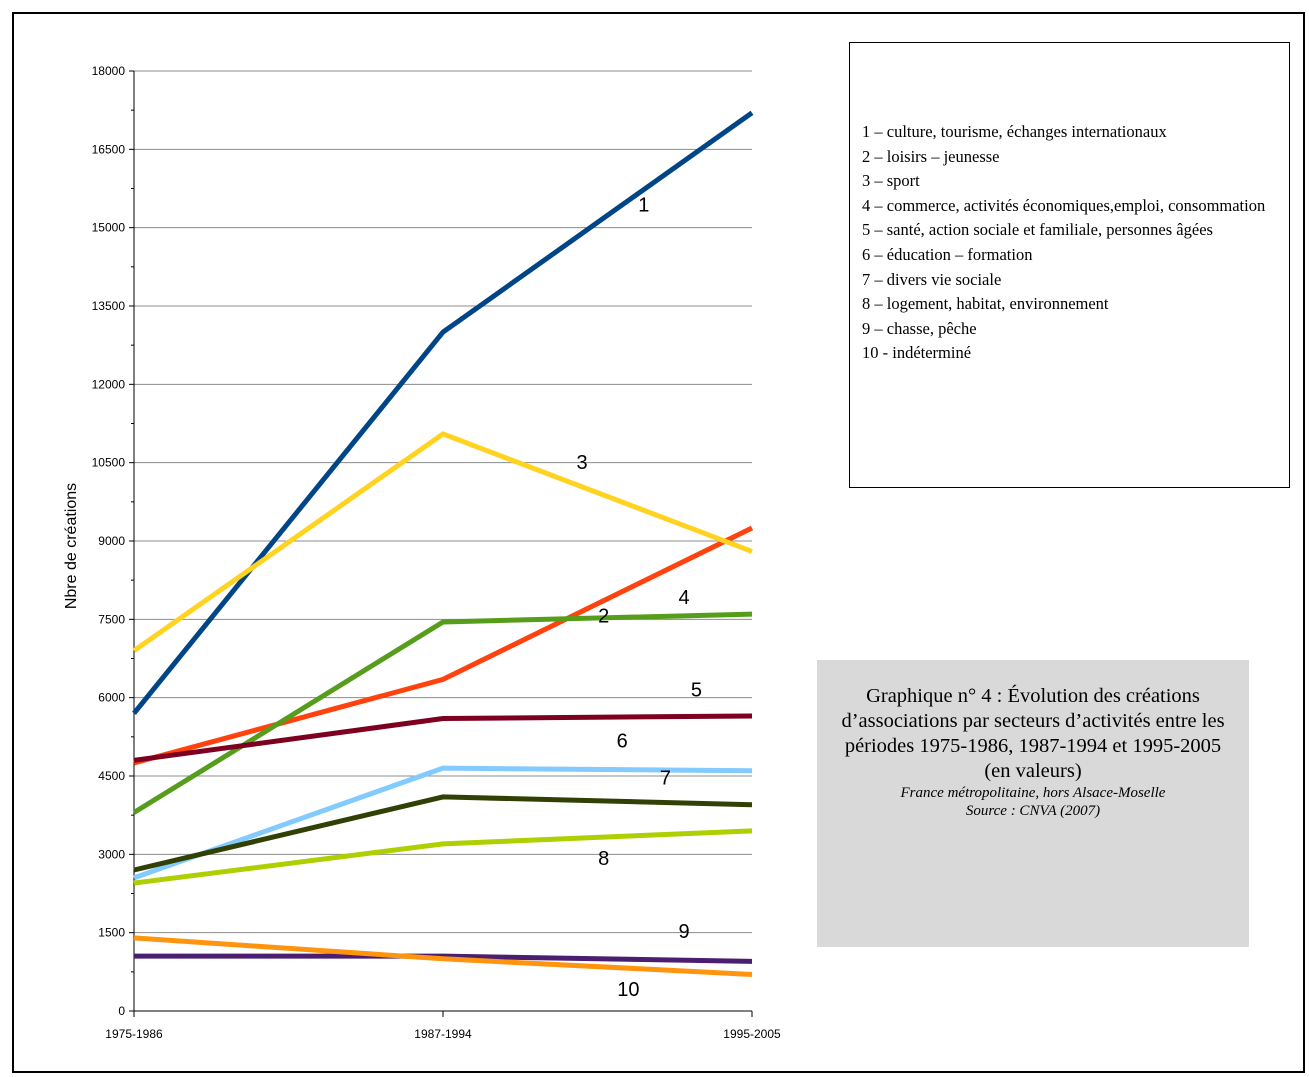  Describe the element at coordinates (121, 1011) in the screenshot. I see `y-tick-label: 0` at that location.